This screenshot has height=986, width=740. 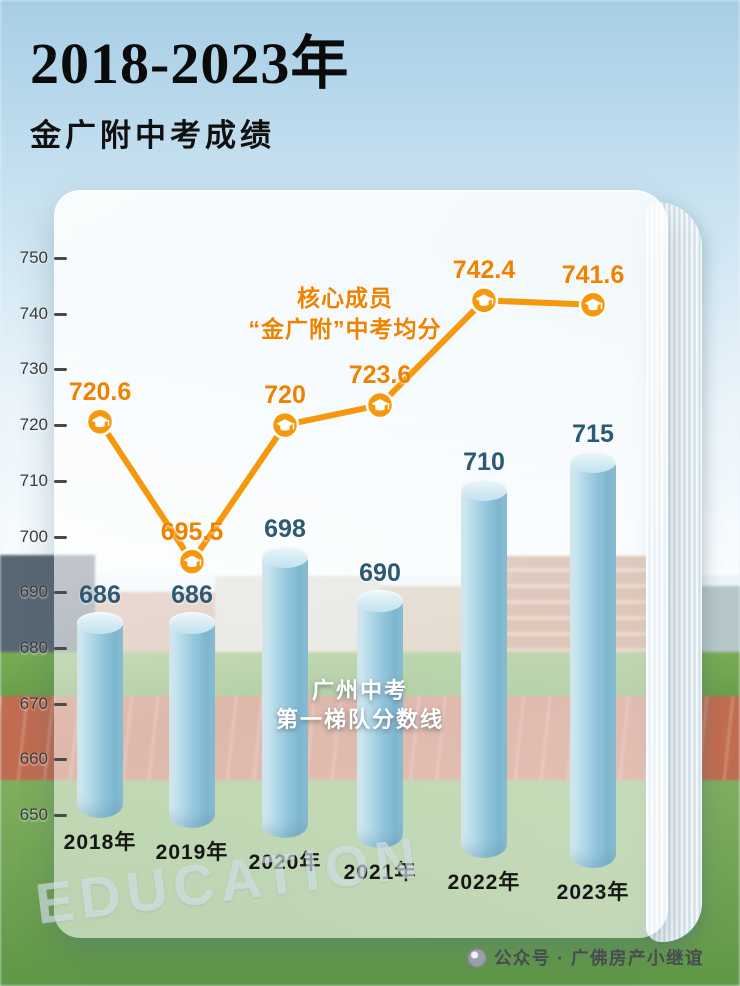 I want to click on y-axis-tick-label: 700, so click(x=33, y=536).